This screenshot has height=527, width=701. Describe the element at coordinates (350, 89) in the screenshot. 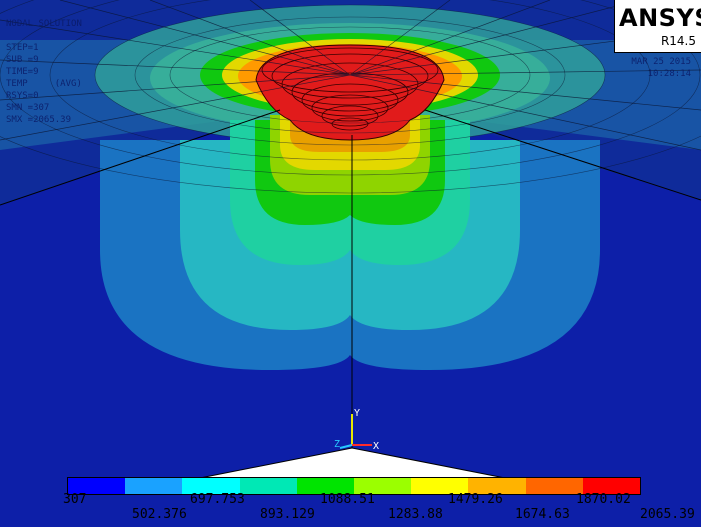

I see `melt-pool-mesh` at that location.